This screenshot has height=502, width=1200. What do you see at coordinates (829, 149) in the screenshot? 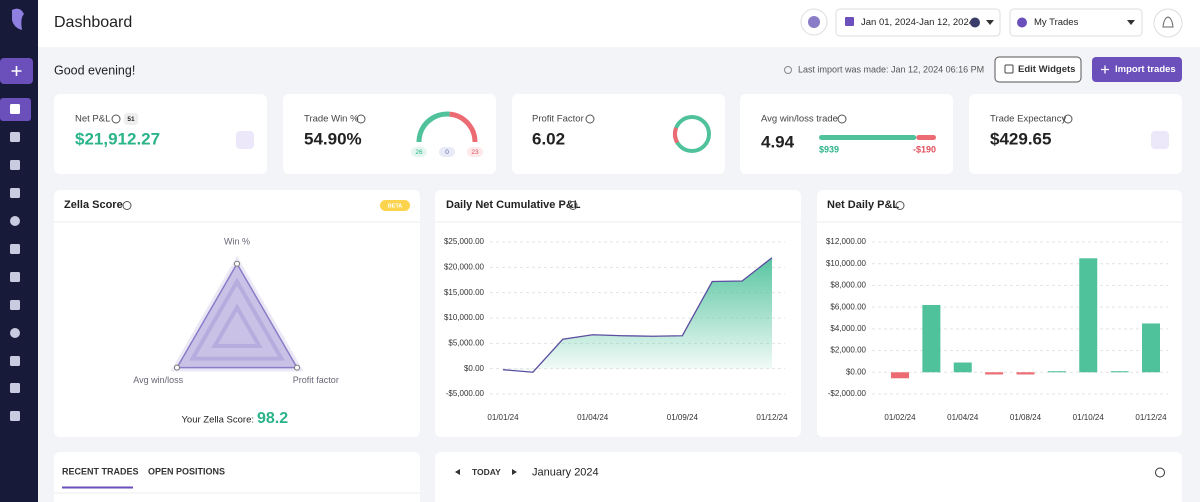
I see `avg-win: $939` at bounding box center [829, 149].